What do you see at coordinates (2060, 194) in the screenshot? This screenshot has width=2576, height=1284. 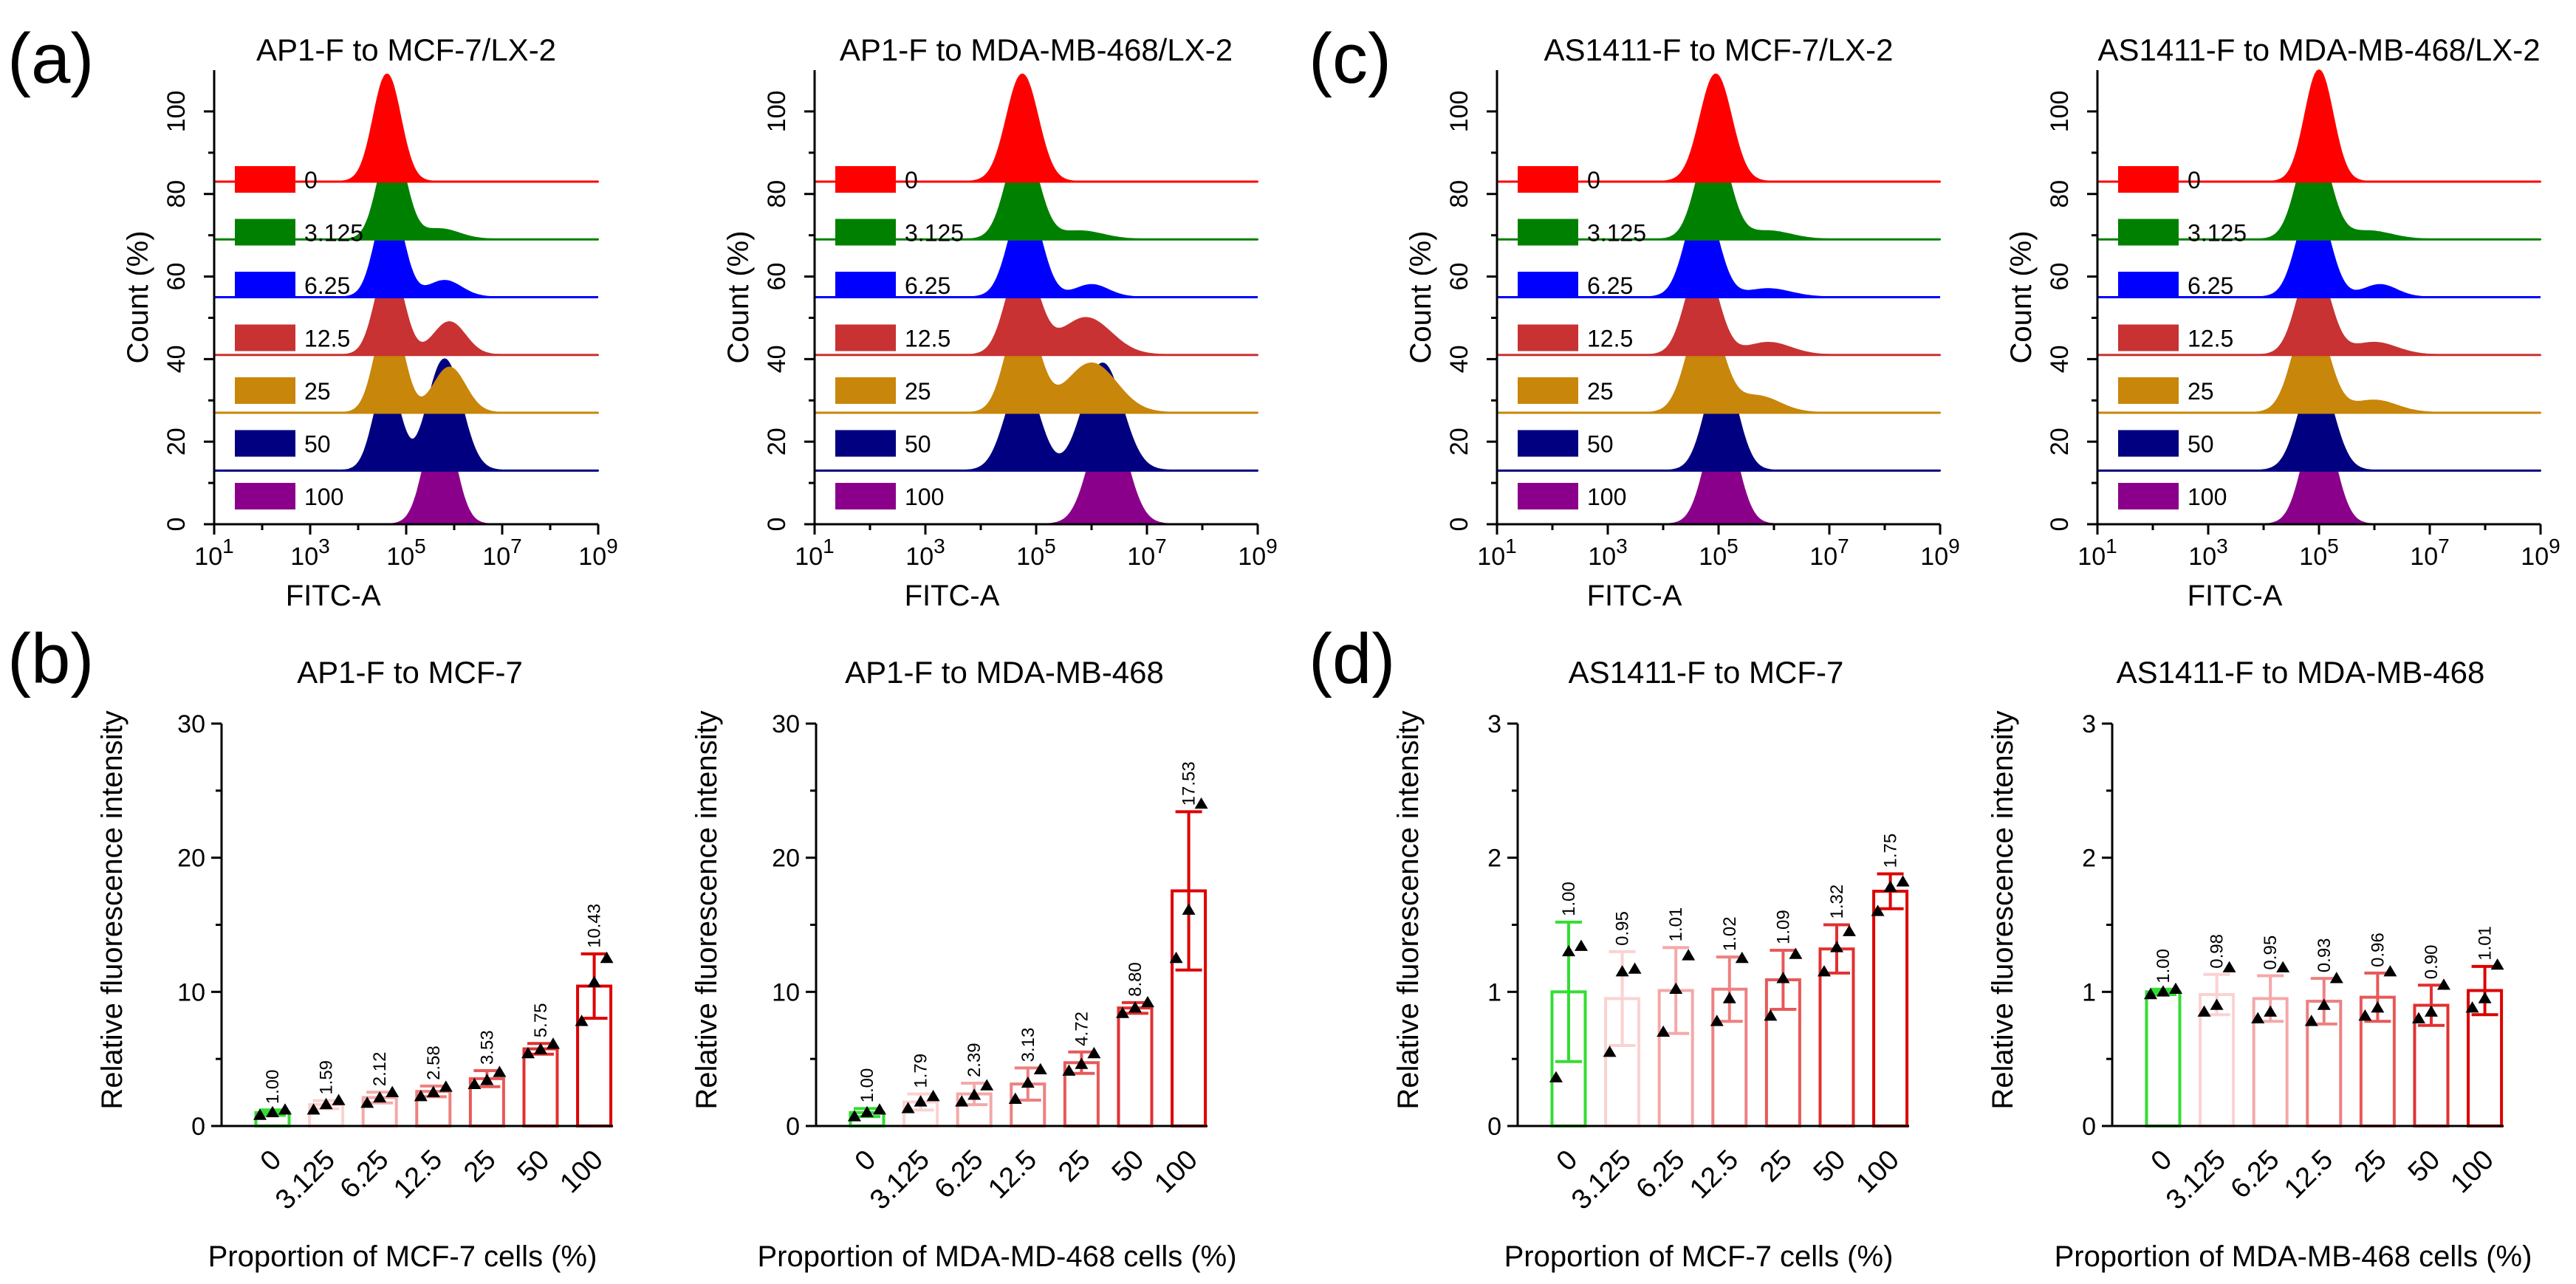 I see `y-tick-label: 80` at bounding box center [2060, 194].